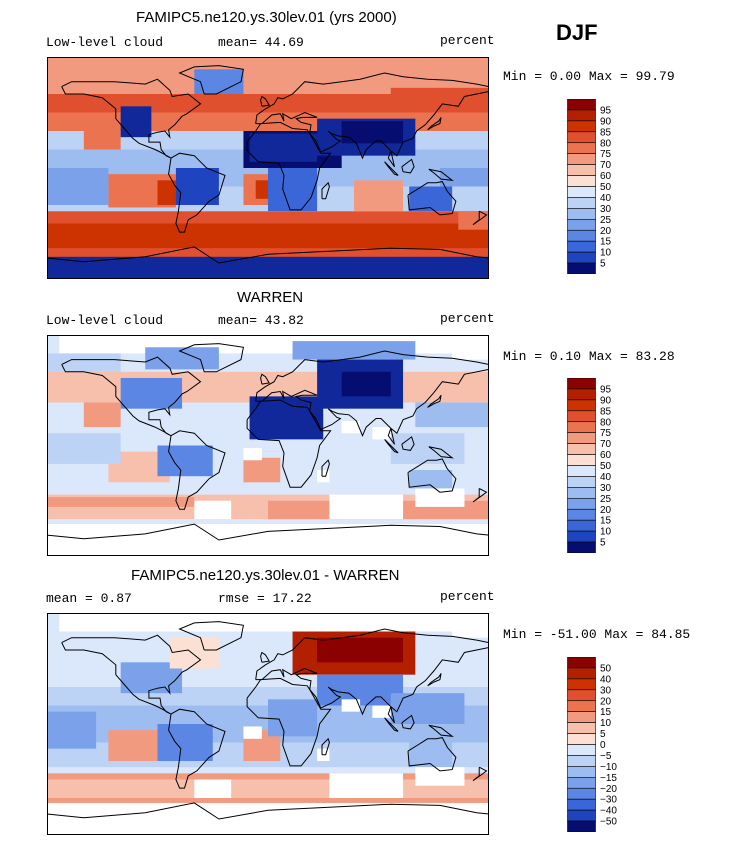 The image size is (733, 846). I want to click on panel1-variable-label: Low-level cloud, so click(105, 42).